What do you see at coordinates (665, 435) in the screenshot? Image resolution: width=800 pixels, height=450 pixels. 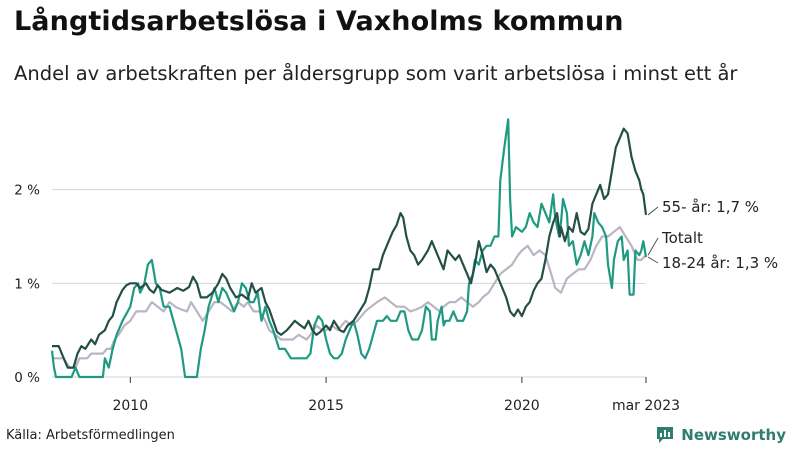 I see `newsworthy-chart-icon` at bounding box center [665, 435].